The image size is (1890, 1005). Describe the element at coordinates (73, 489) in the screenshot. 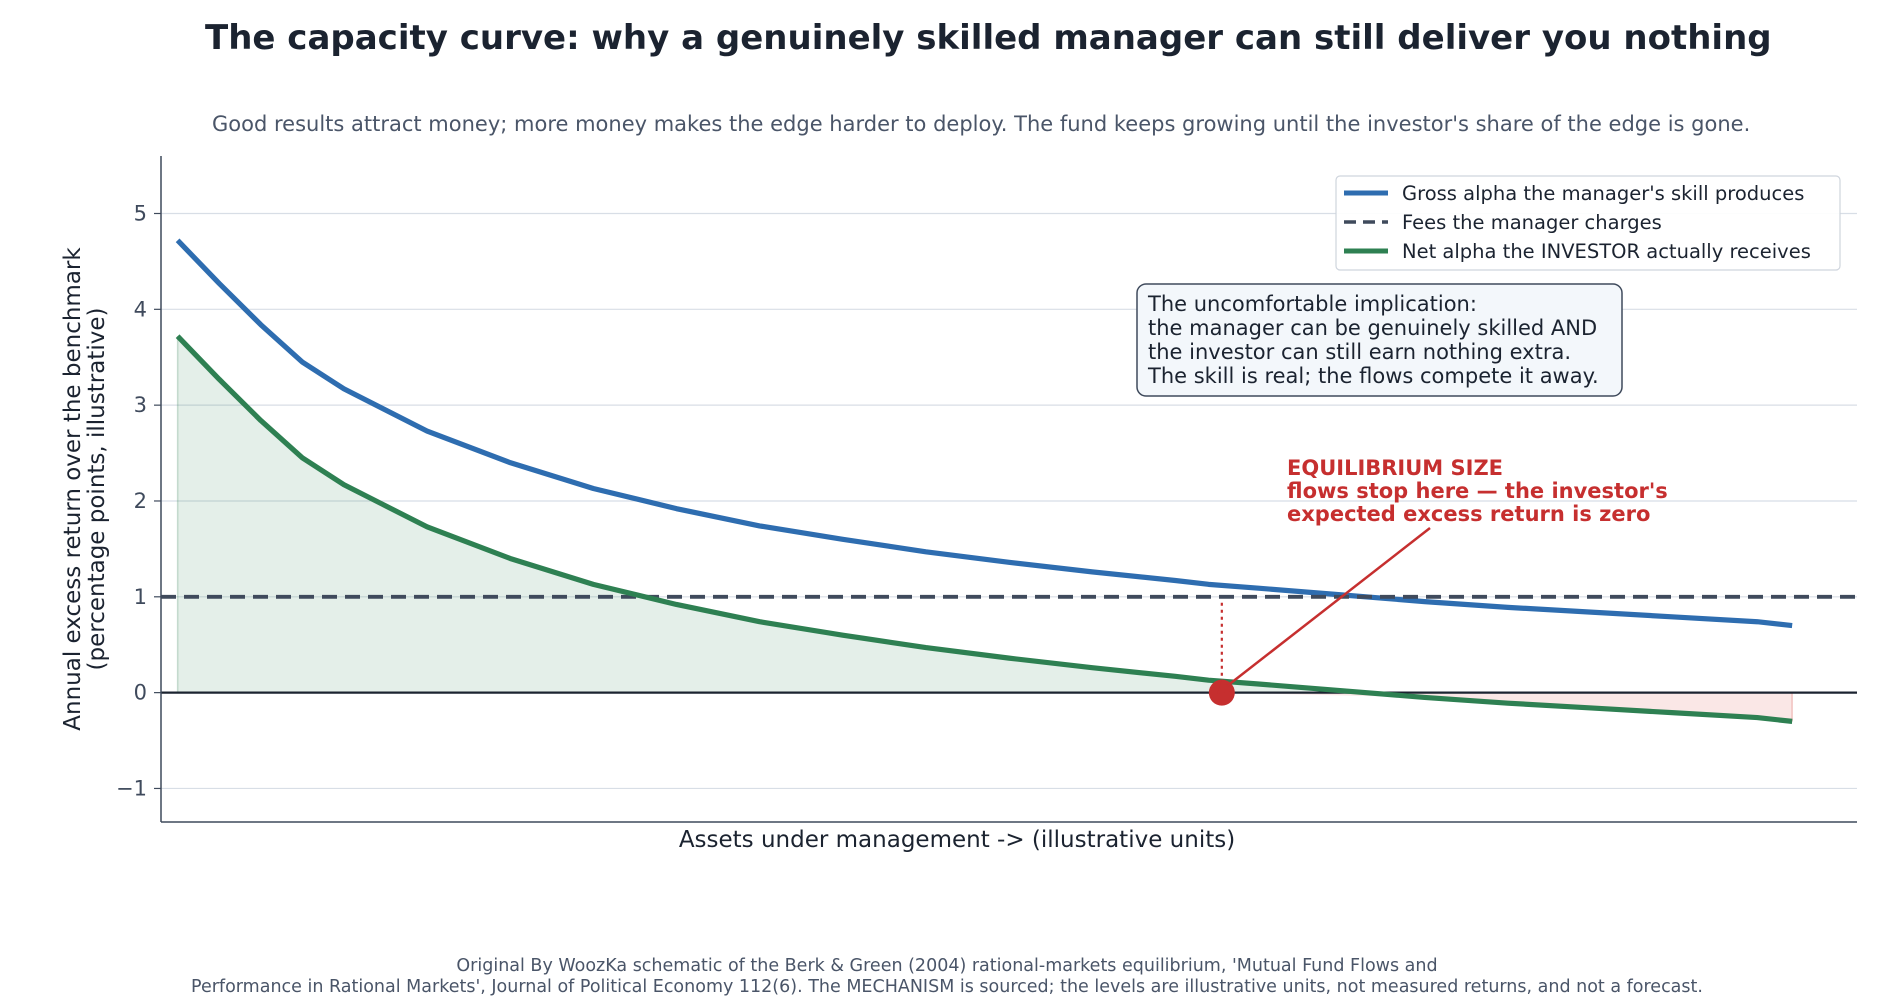

I see `y-axis-label-line-1: Annual excess return over the benchmark` at that location.